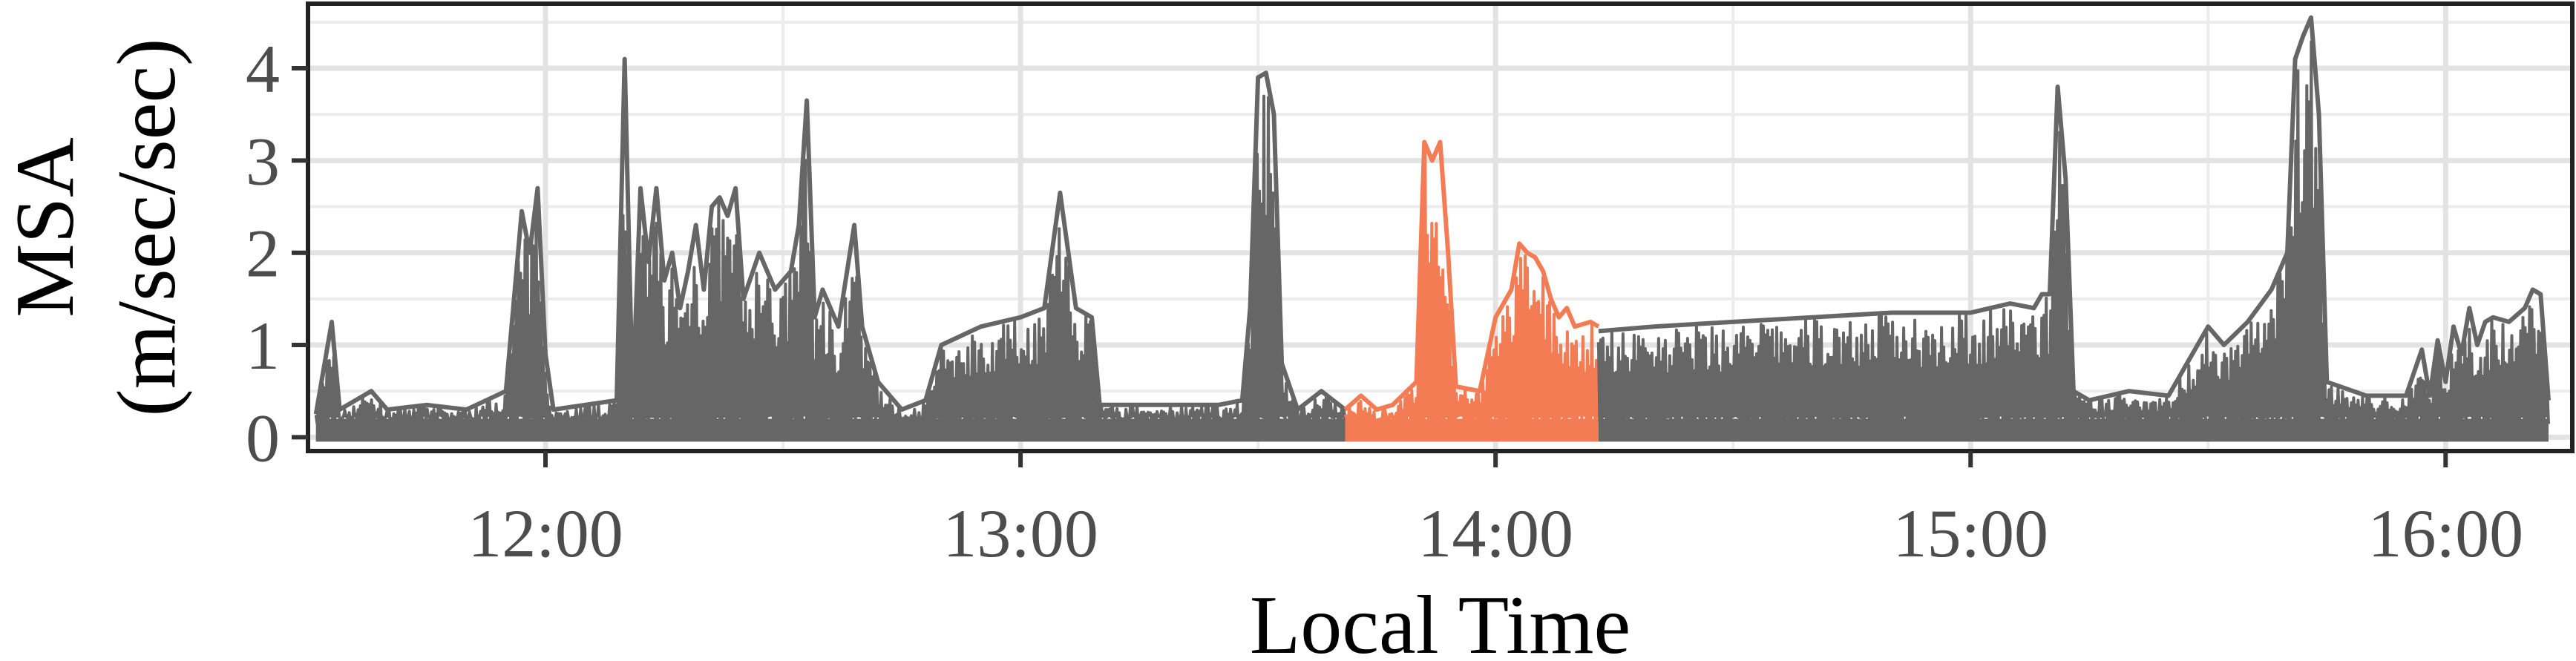 The image size is (2576, 661). I want to click on series-trace, so click(1471, 288).